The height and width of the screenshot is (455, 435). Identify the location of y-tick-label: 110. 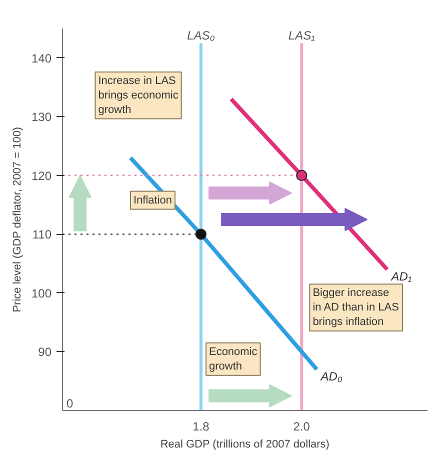
(42, 235).